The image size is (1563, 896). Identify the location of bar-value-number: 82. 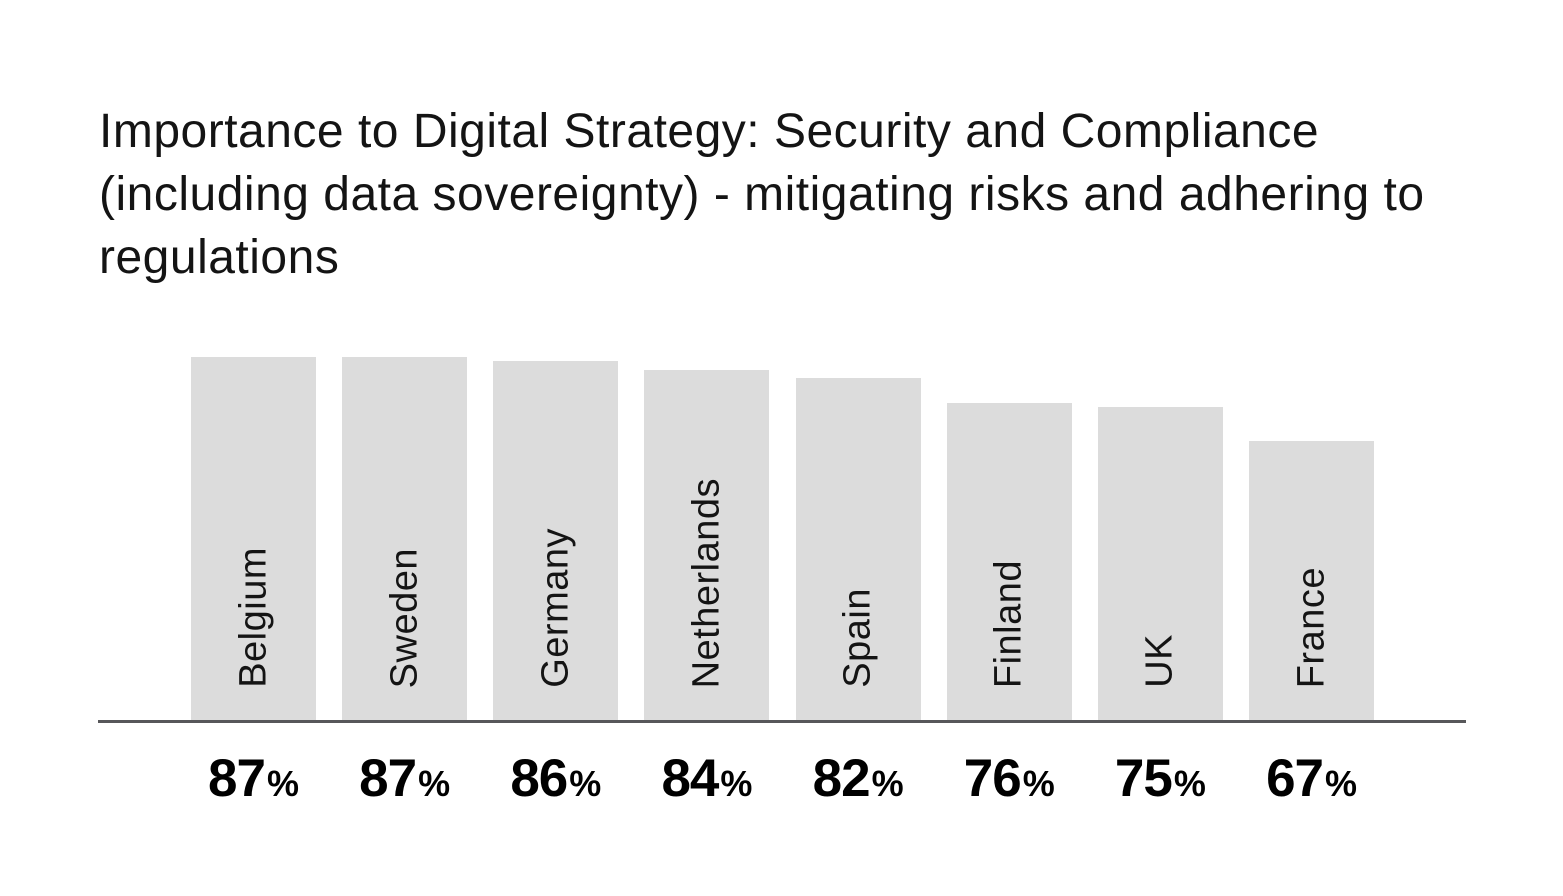
(841, 778).